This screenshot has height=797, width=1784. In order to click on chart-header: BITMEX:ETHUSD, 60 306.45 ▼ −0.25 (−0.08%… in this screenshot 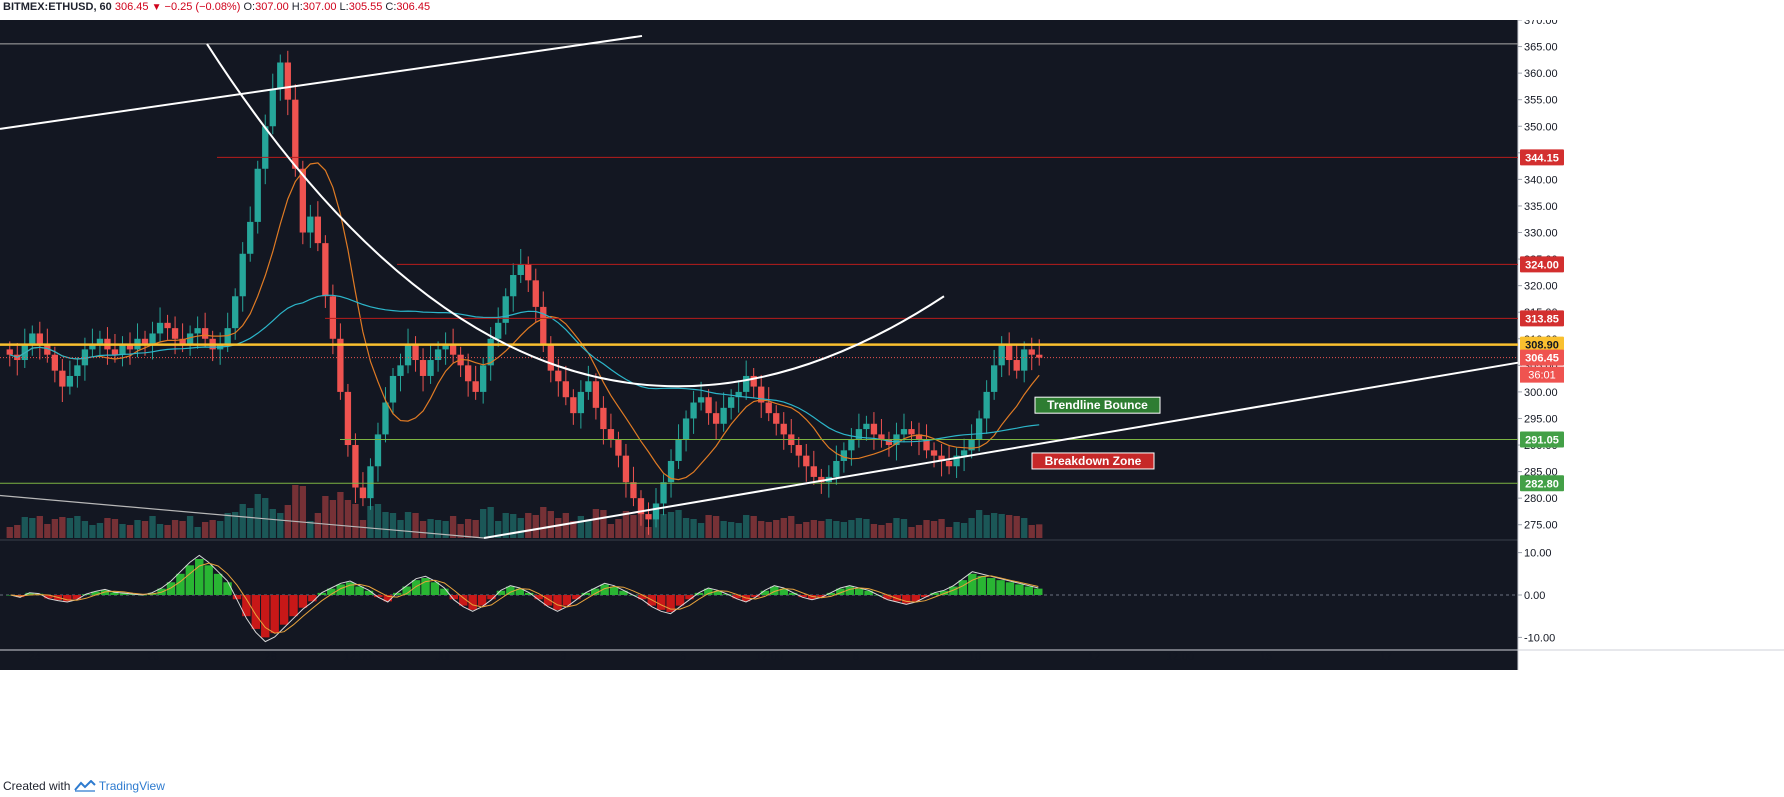, I will do `click(216, 7)`.